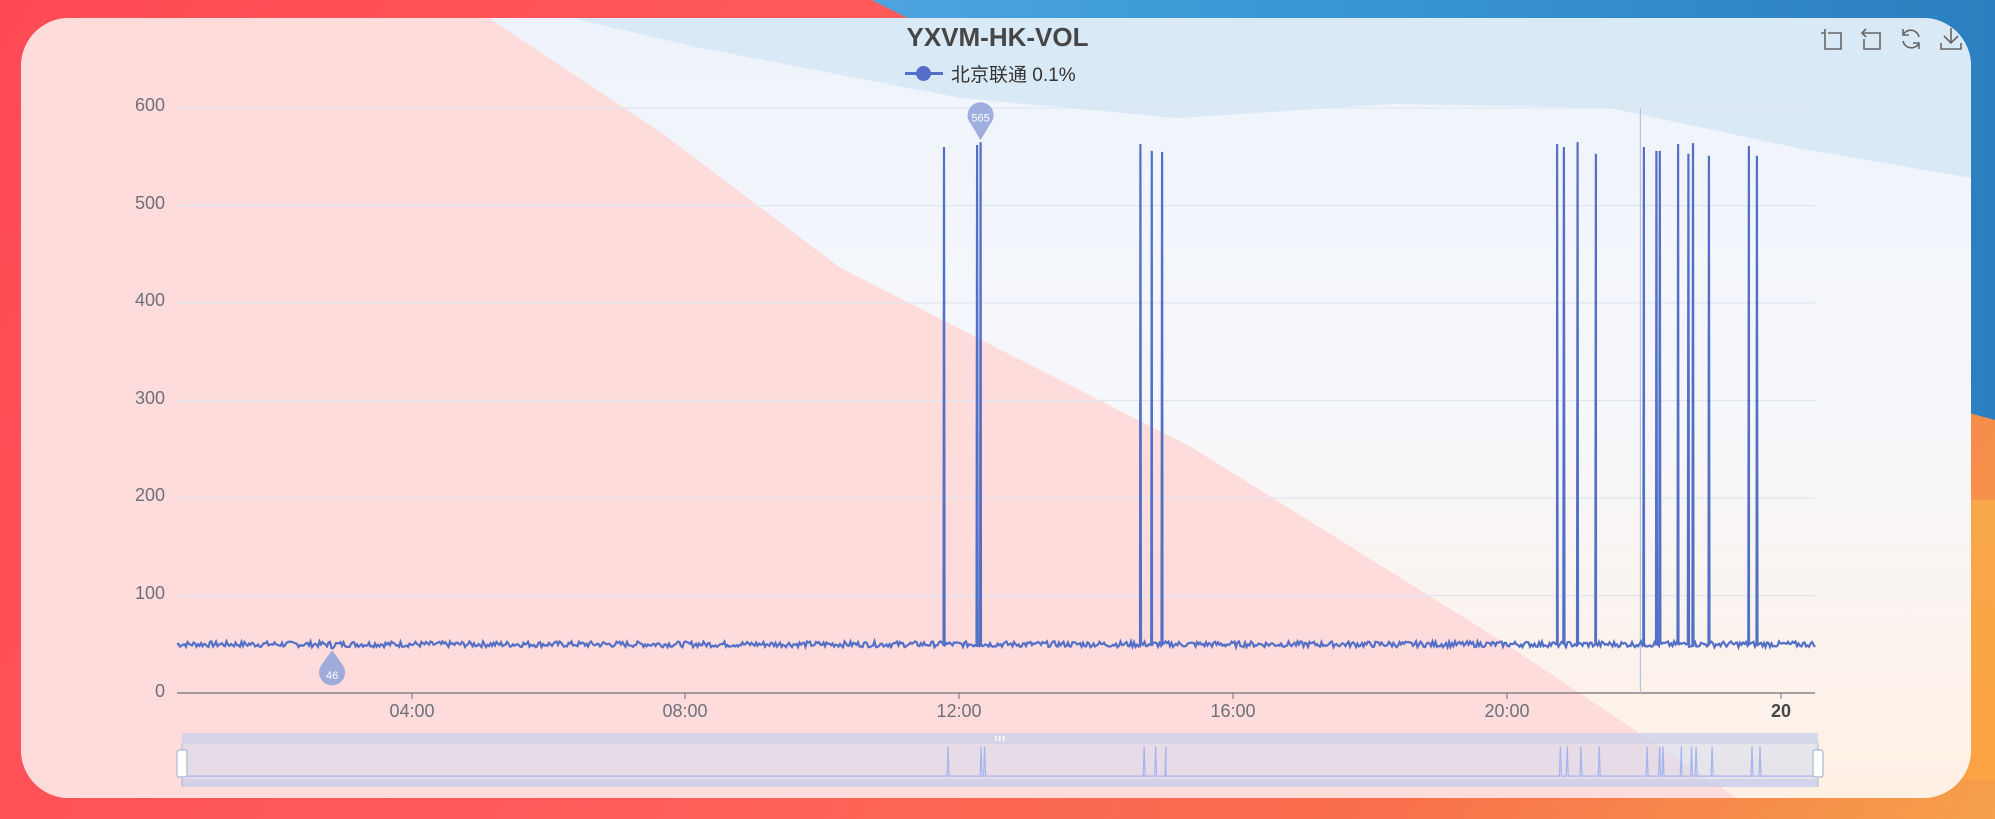 The image size is (1995, 819). Describe the element at coordinates (924, 73) in the screenshot. I see `legend-line-dot-icon` at that location.